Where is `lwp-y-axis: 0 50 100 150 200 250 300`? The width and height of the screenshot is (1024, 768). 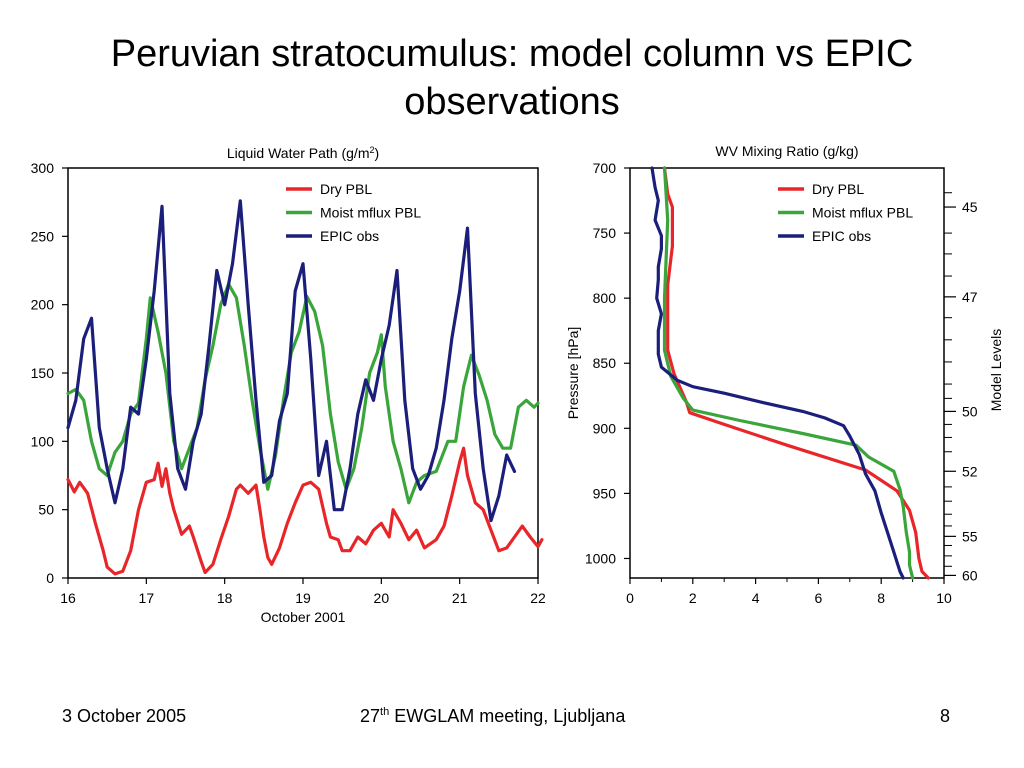
lwp-y-axis: 0 50 100 150 200 250 300 is located at coordinates (49, 373).